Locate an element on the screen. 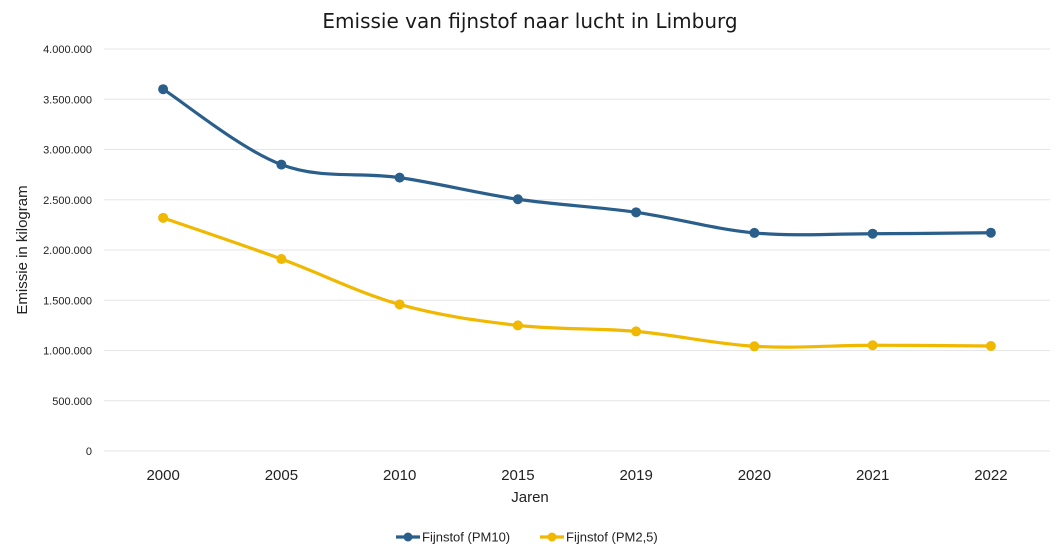  x-axis-title: Jaren is located at coordinates (530, 497).